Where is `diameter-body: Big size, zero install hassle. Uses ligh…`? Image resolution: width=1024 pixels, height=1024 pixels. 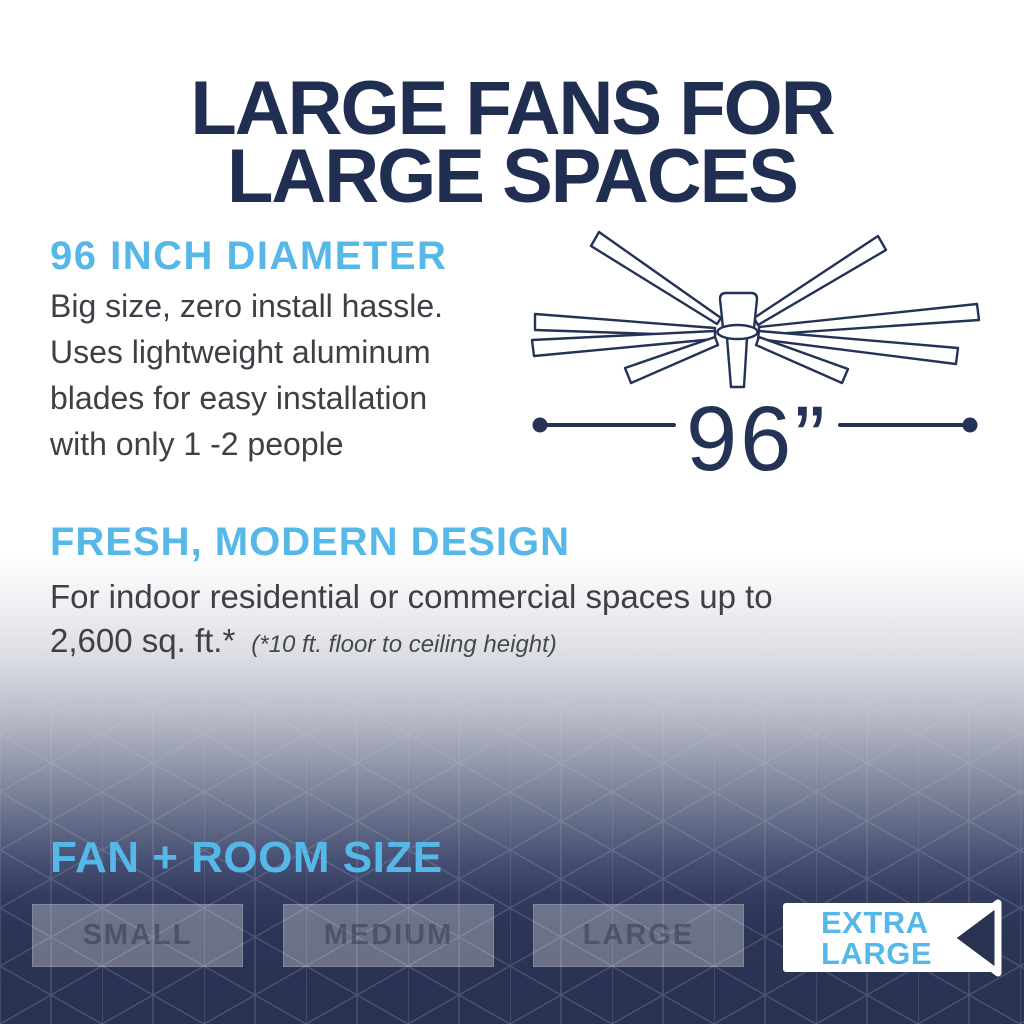
diameter-body: Big size, zero install hassle. Uses ligh… is located at coordinates (247, 375).